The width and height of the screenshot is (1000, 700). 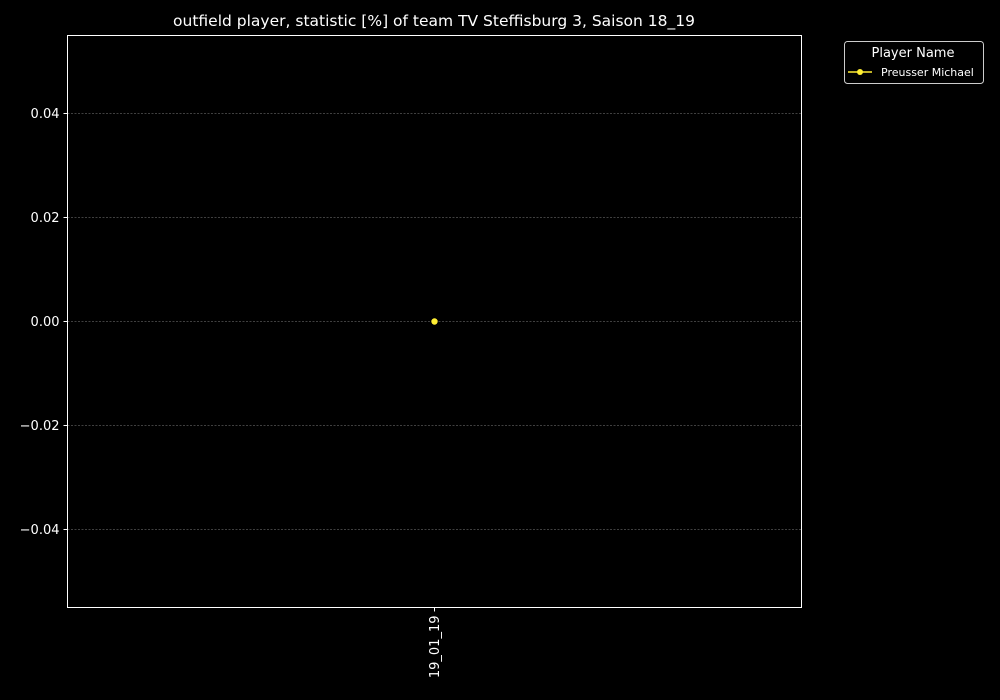 I want to click on series-group, so click(x=434, y=321).